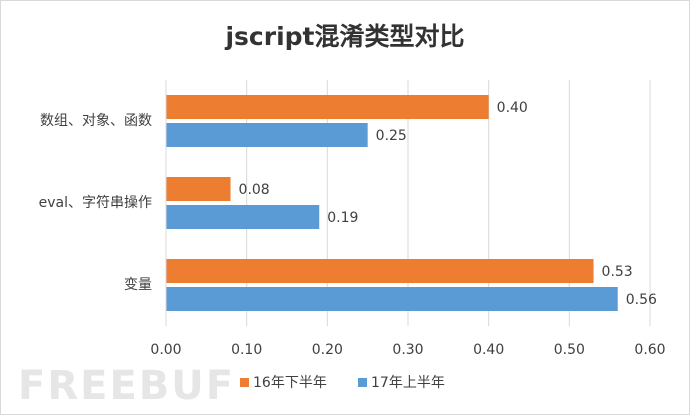  Describe the element at coordinates (165, 350) in the screenshot. I see `x-tick-label: 0.00` at that location.